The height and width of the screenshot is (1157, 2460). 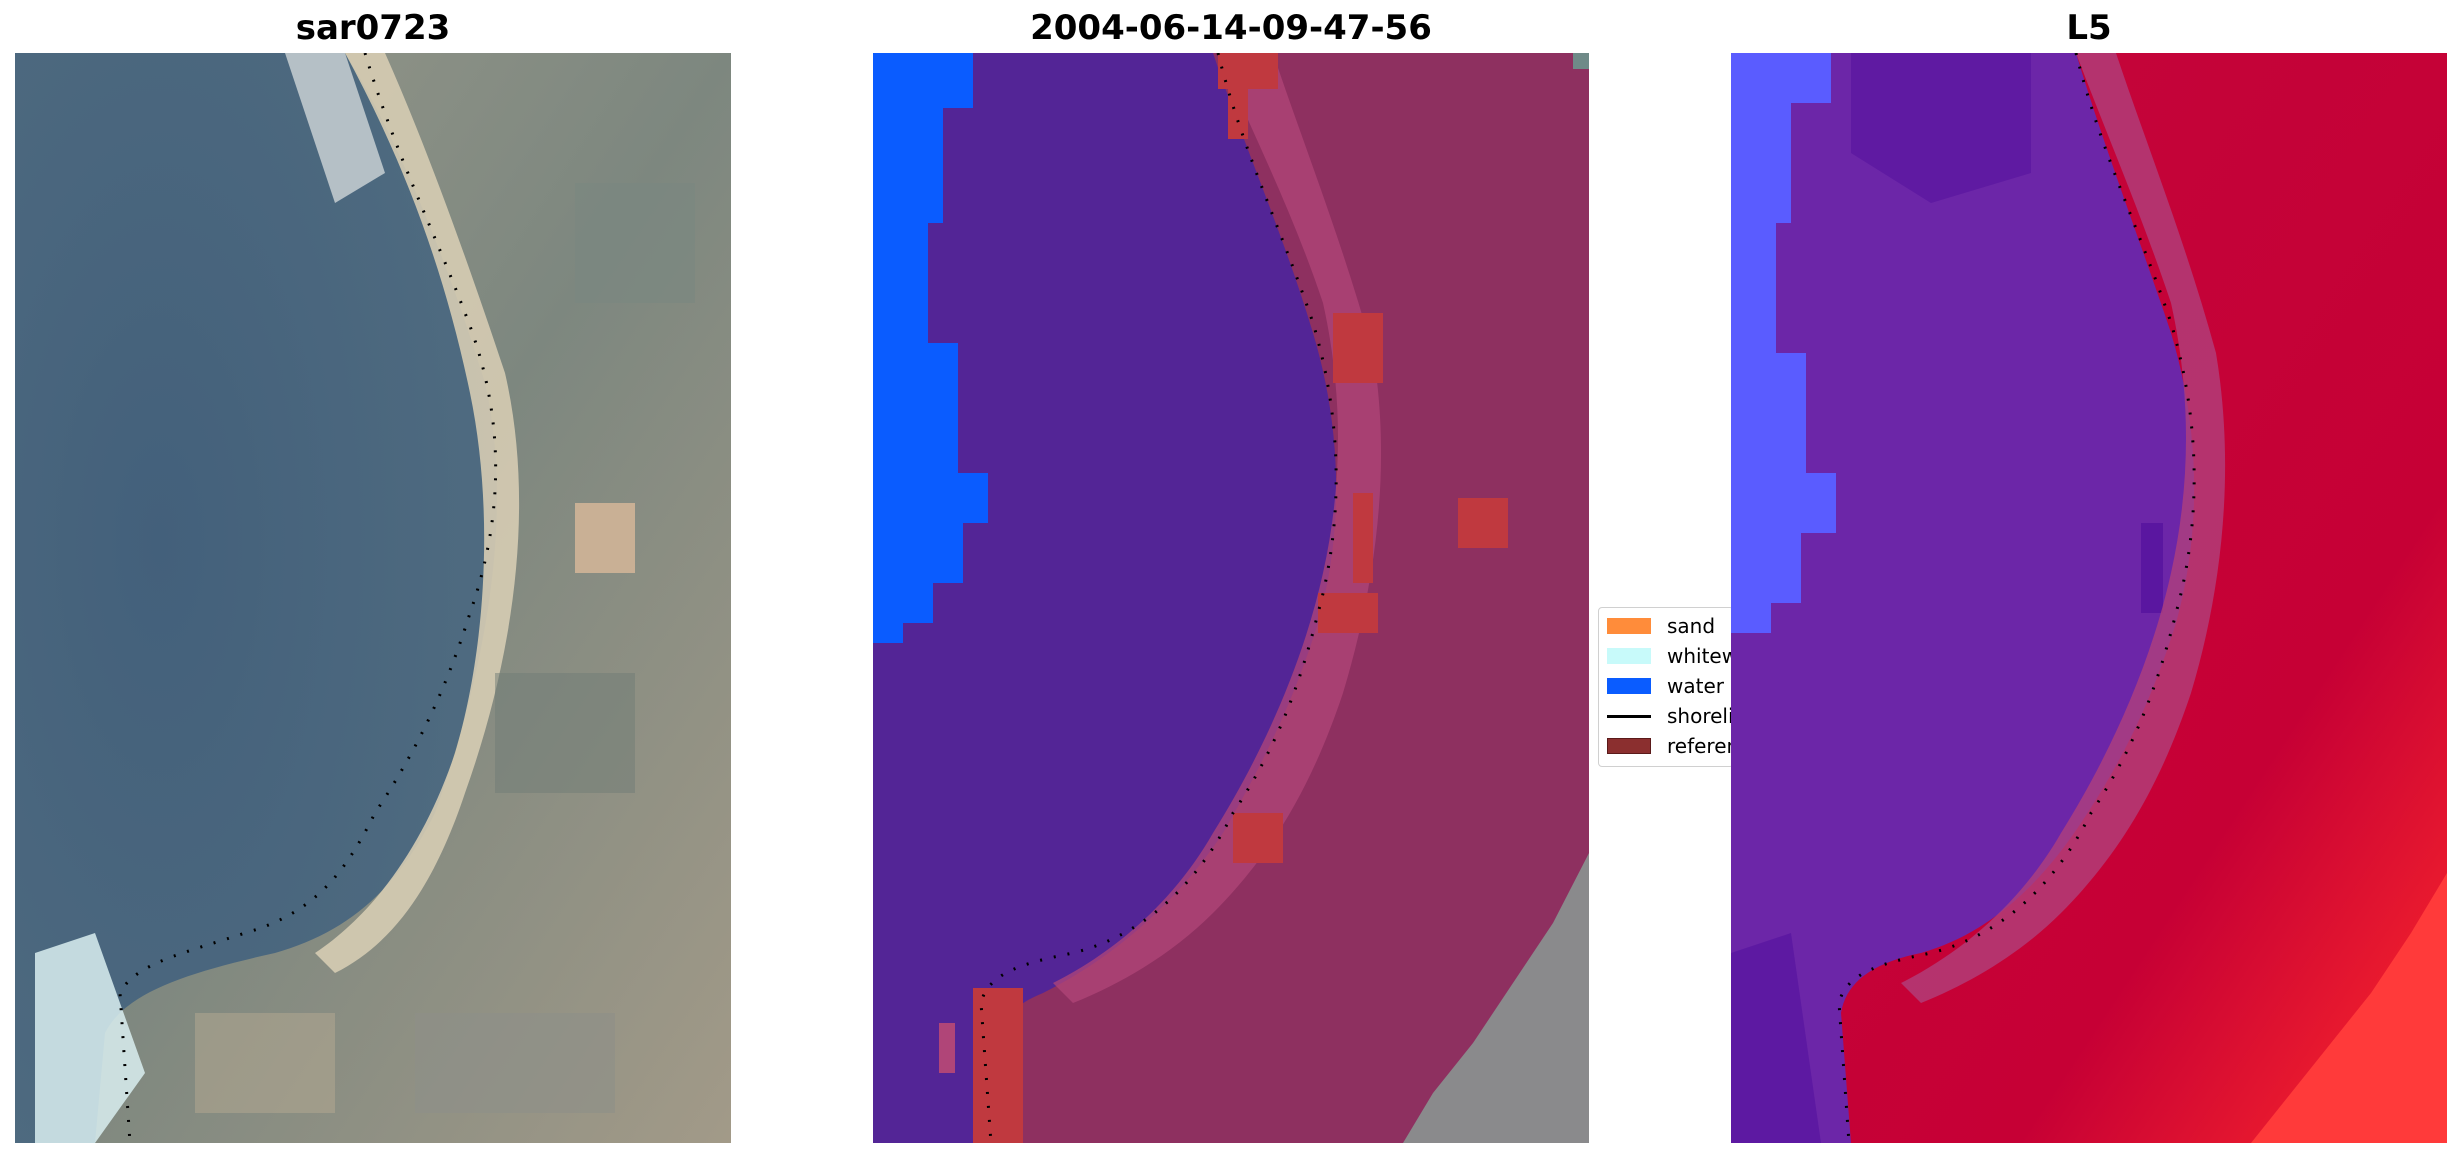 I want to click on legend-label: shoreline, so click(x=1700, y=716).